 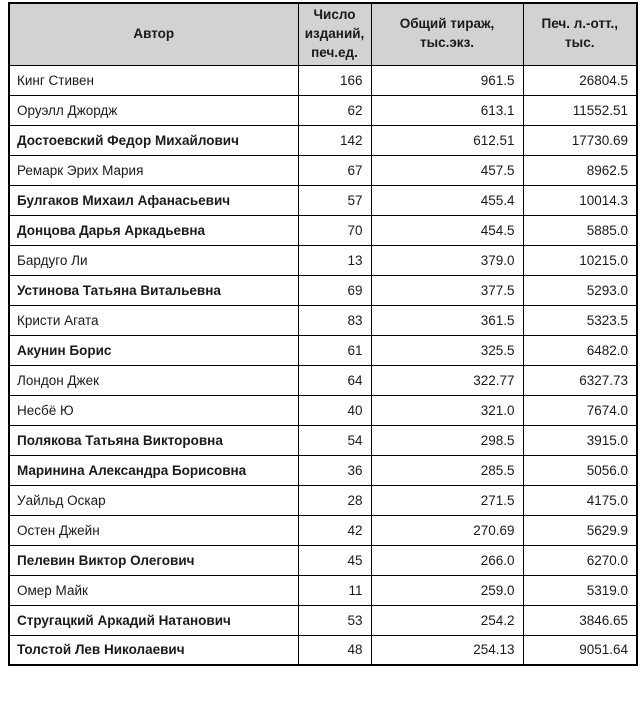 I want to click on table-row: Бардуго Ли 13 379.0 10215.0, so click(x=323, y=260).